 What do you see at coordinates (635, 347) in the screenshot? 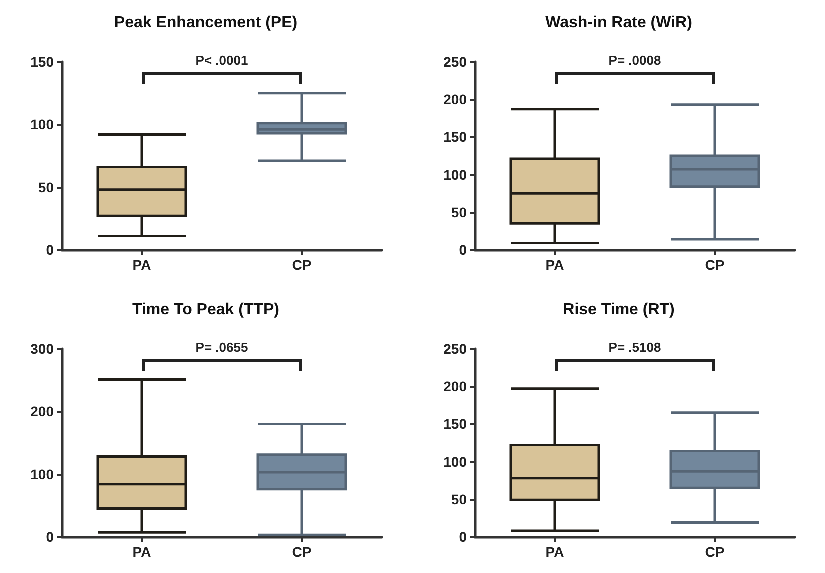
I see `annotation: P= .5108` at bounding box center [635, 347].